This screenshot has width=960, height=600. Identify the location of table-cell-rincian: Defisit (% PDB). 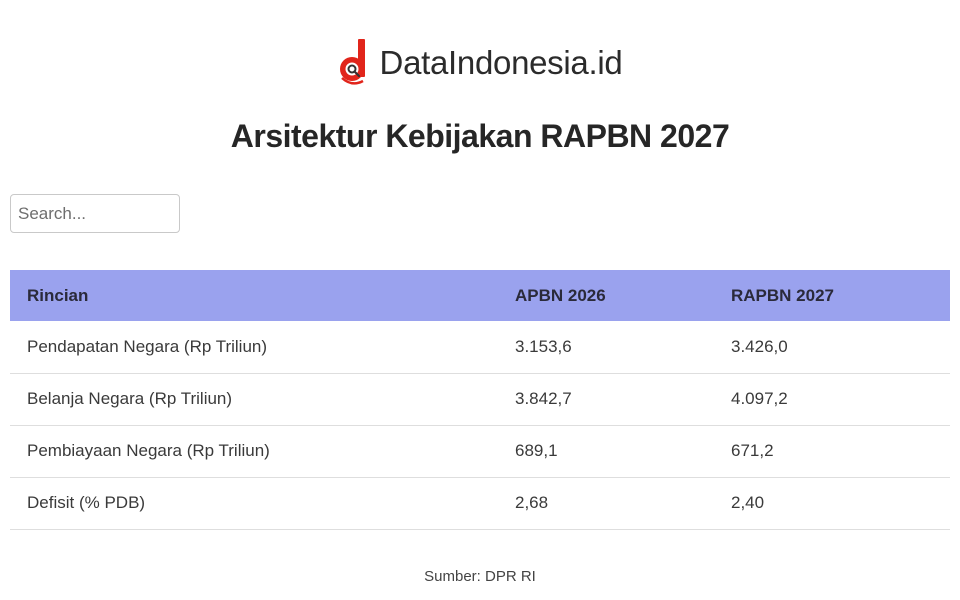
(254, 503).